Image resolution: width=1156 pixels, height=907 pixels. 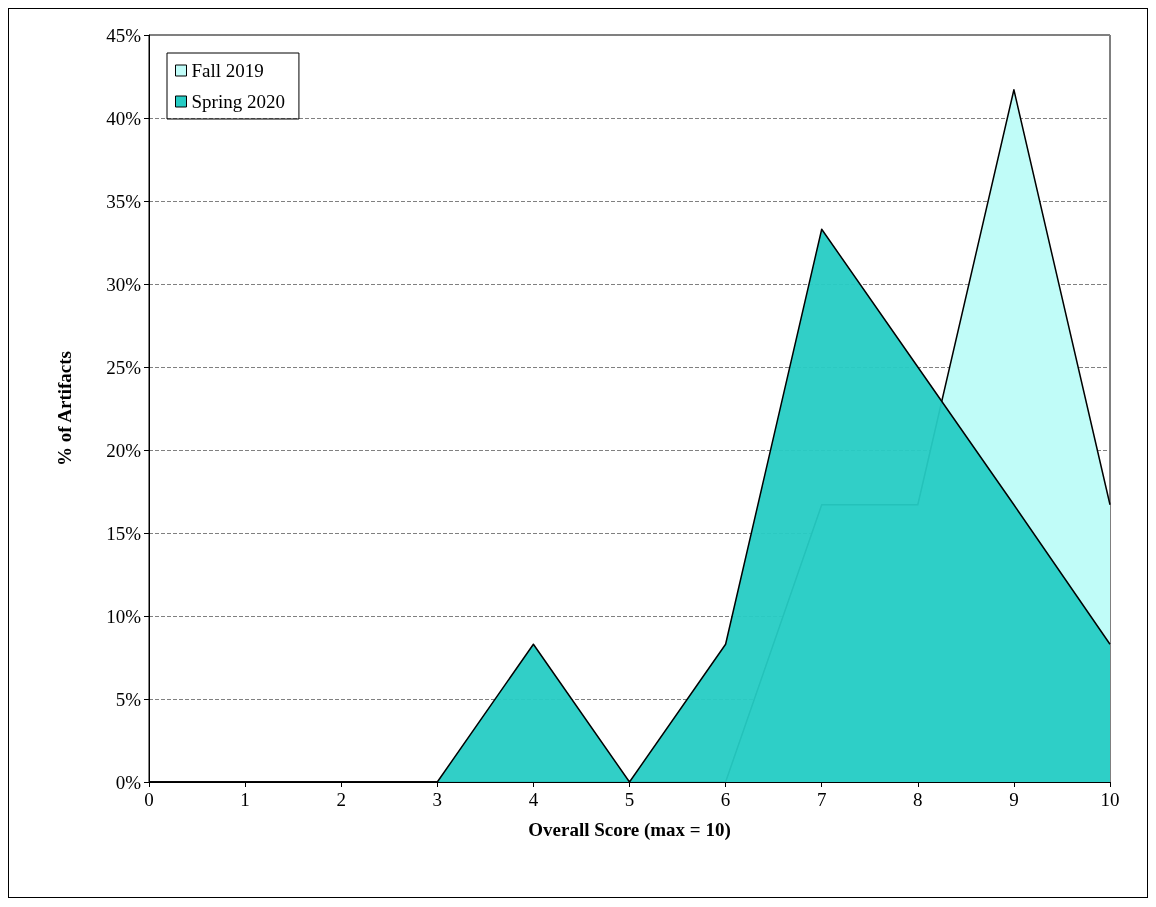 What do you see at coordinates (124, 118) in the screenshot?
I see `y-tick-label: 40%` at bounding box center [124, 118].